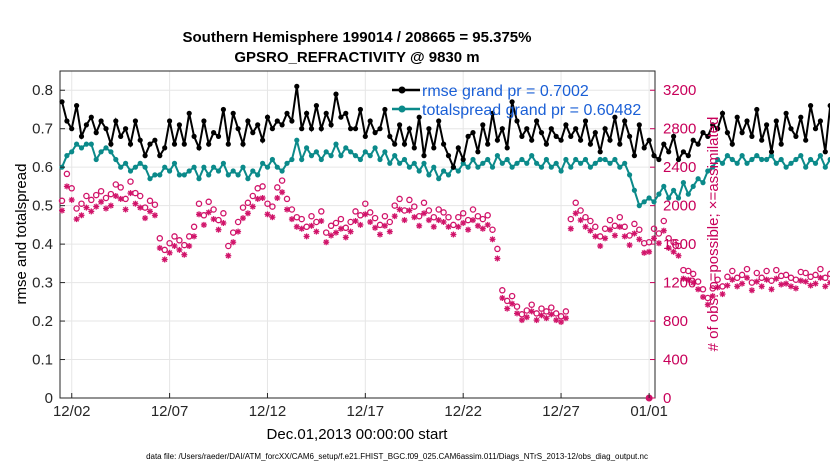  Describe the element at coordinates (358, 434) in the screenshot. I see `x-axis-label: Dec.01,2013 00:00:00 start` at that location.